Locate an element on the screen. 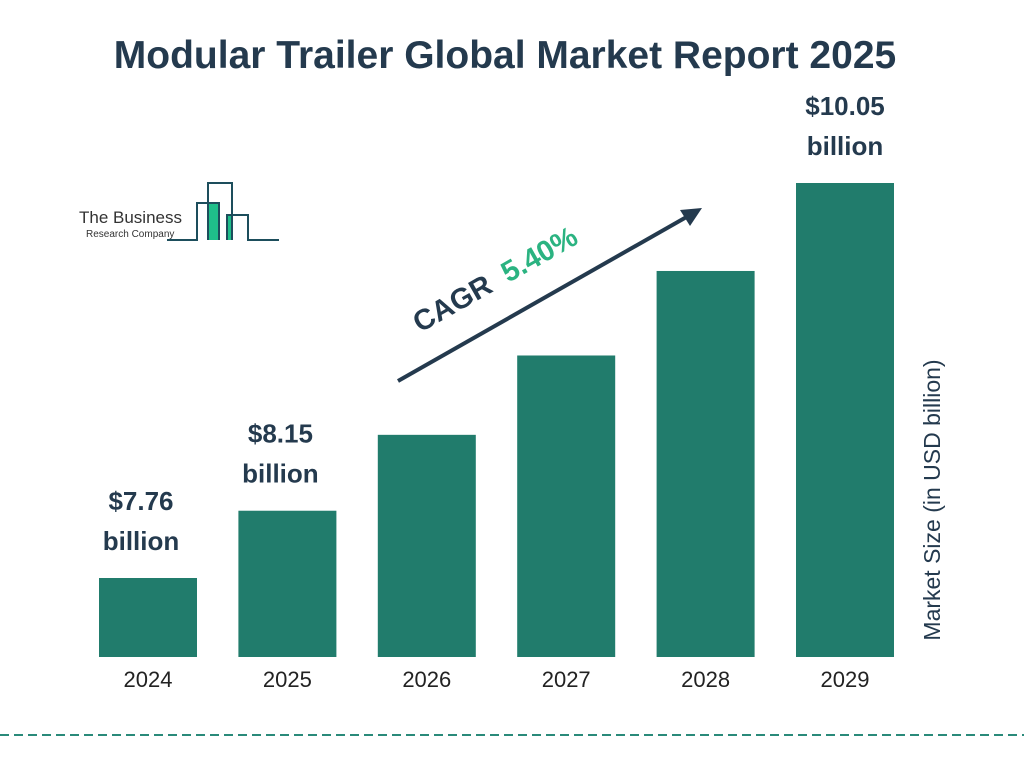  y-axis-label: Market Size (in USD billion) is located at coordinates (932, 499).